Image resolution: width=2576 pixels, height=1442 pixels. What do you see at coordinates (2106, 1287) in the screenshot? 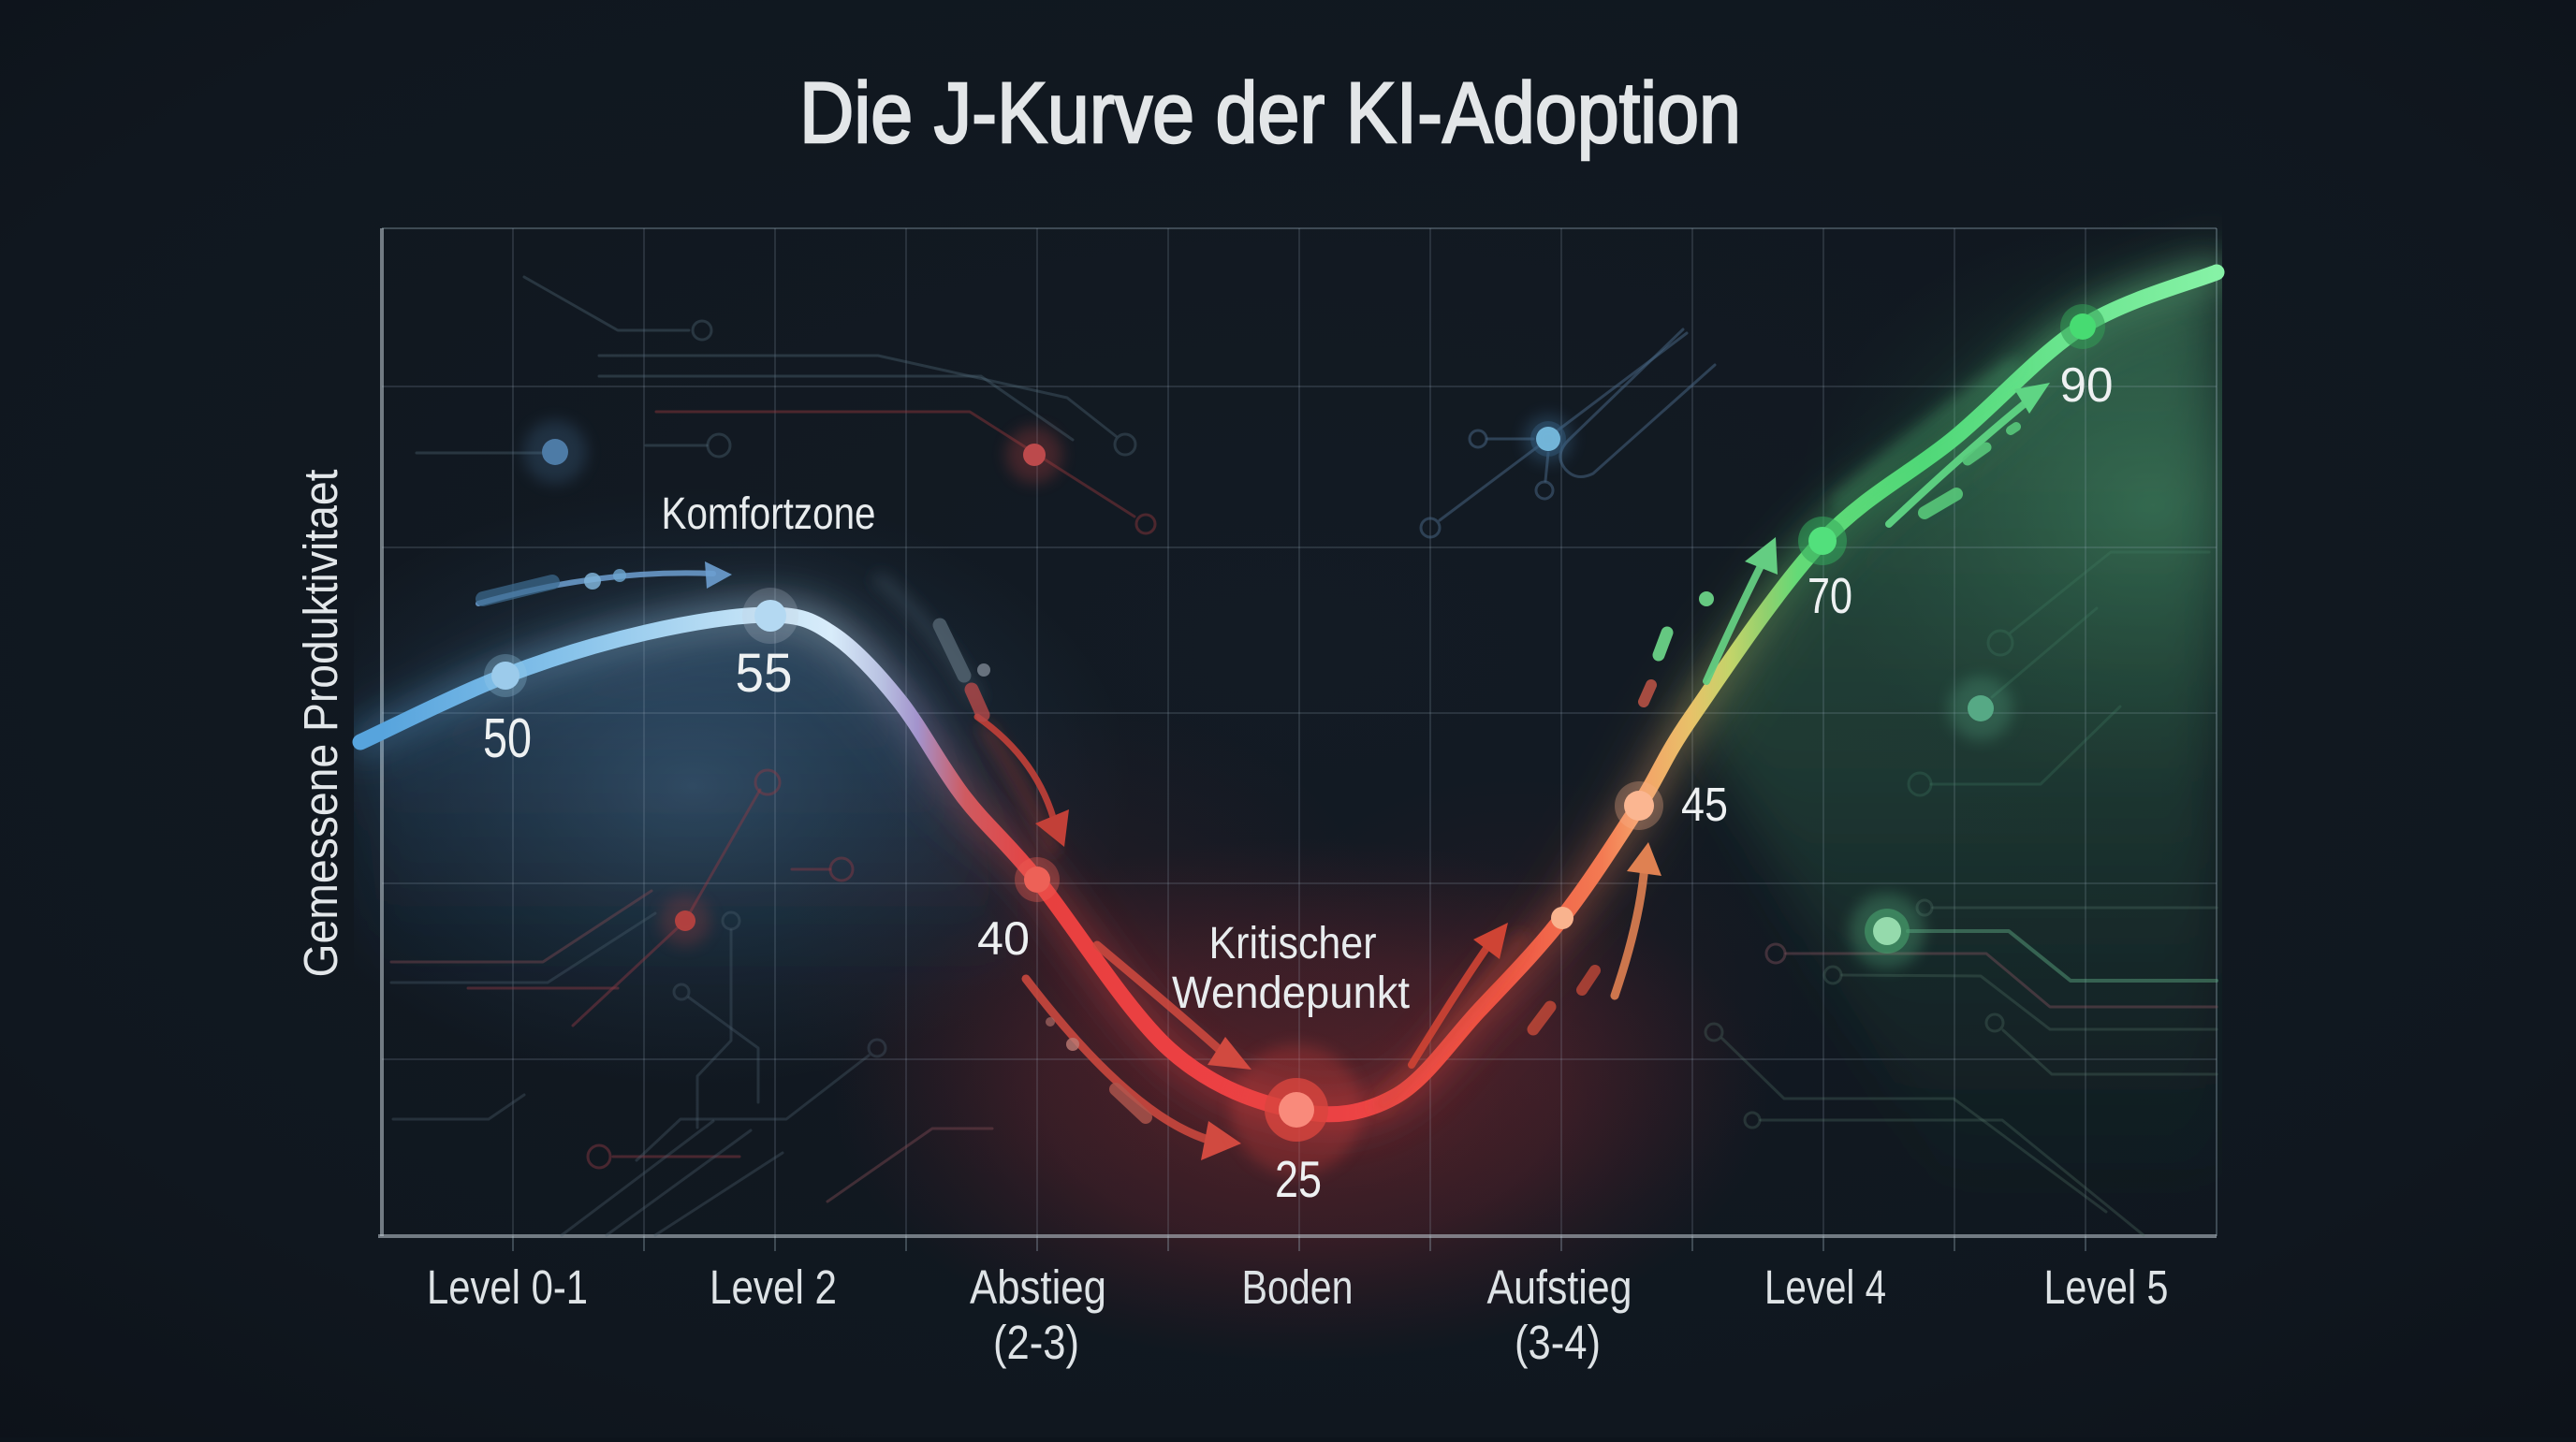
I see `svg-text: Level 5` at bounding box center [2106, 1287].